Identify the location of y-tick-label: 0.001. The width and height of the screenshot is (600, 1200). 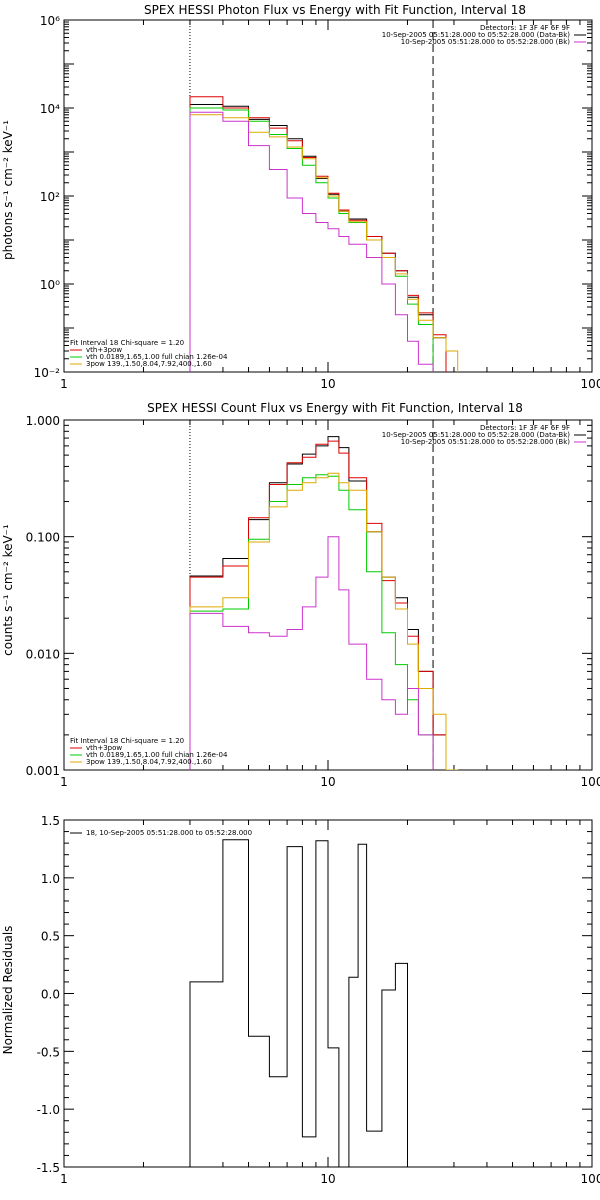
(43, 771).